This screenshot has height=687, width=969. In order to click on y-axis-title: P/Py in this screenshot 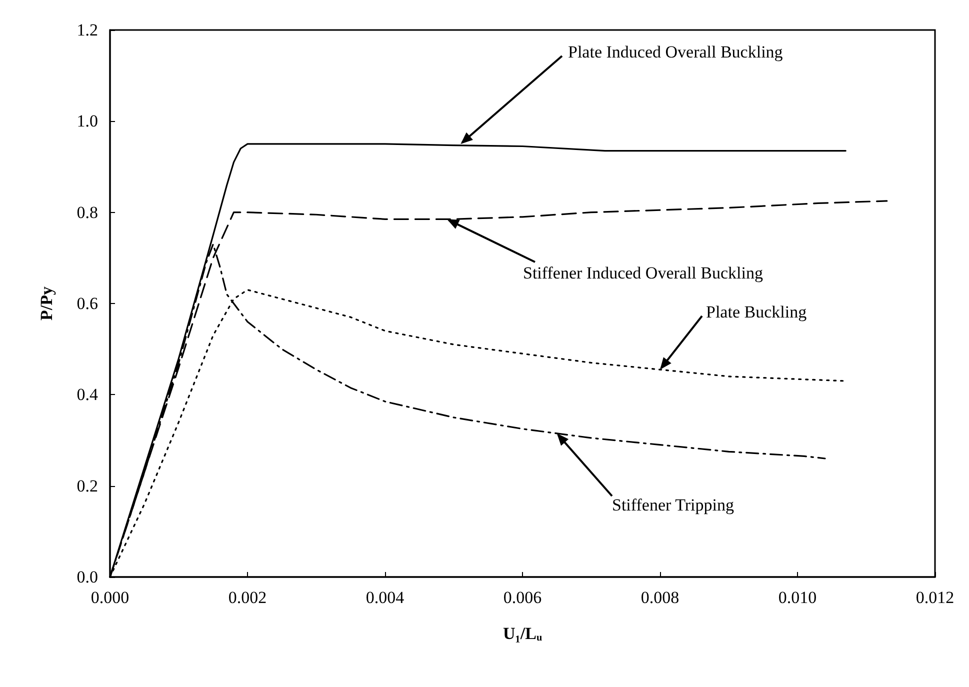, I will do `click(46, 303)`.